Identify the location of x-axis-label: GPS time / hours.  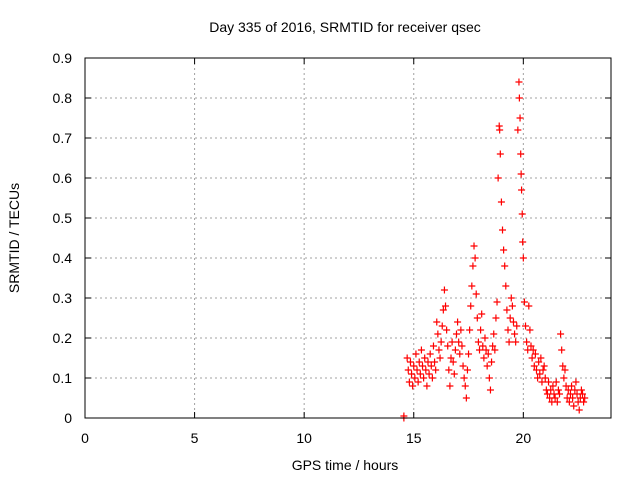
(345, 465).